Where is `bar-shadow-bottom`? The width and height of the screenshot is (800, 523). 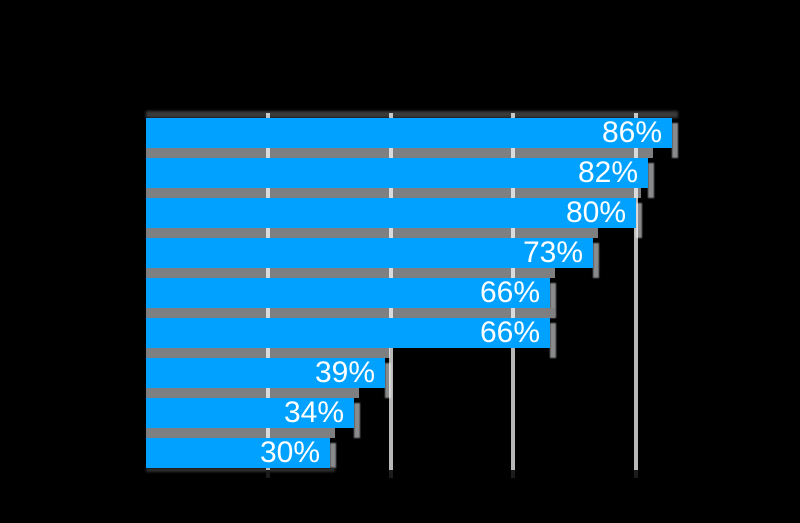 bar-shadow-bottom is located at coordinates (240, 470).